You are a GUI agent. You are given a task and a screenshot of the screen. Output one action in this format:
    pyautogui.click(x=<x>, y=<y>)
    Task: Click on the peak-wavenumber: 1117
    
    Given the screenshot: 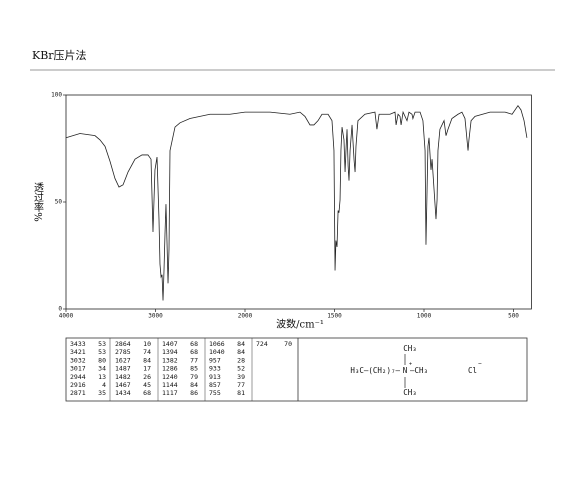 What is the action you would take?
    pyautogui.click(x=170, y=393)
    